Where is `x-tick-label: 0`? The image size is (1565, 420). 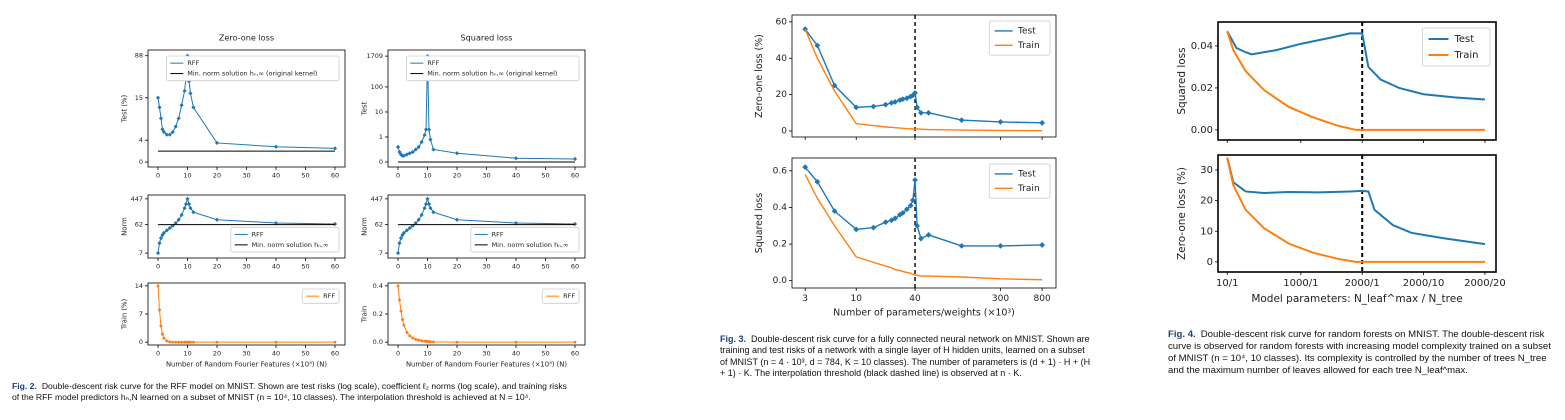 x-tick-label: 0 is located at coordinates (398, 267).